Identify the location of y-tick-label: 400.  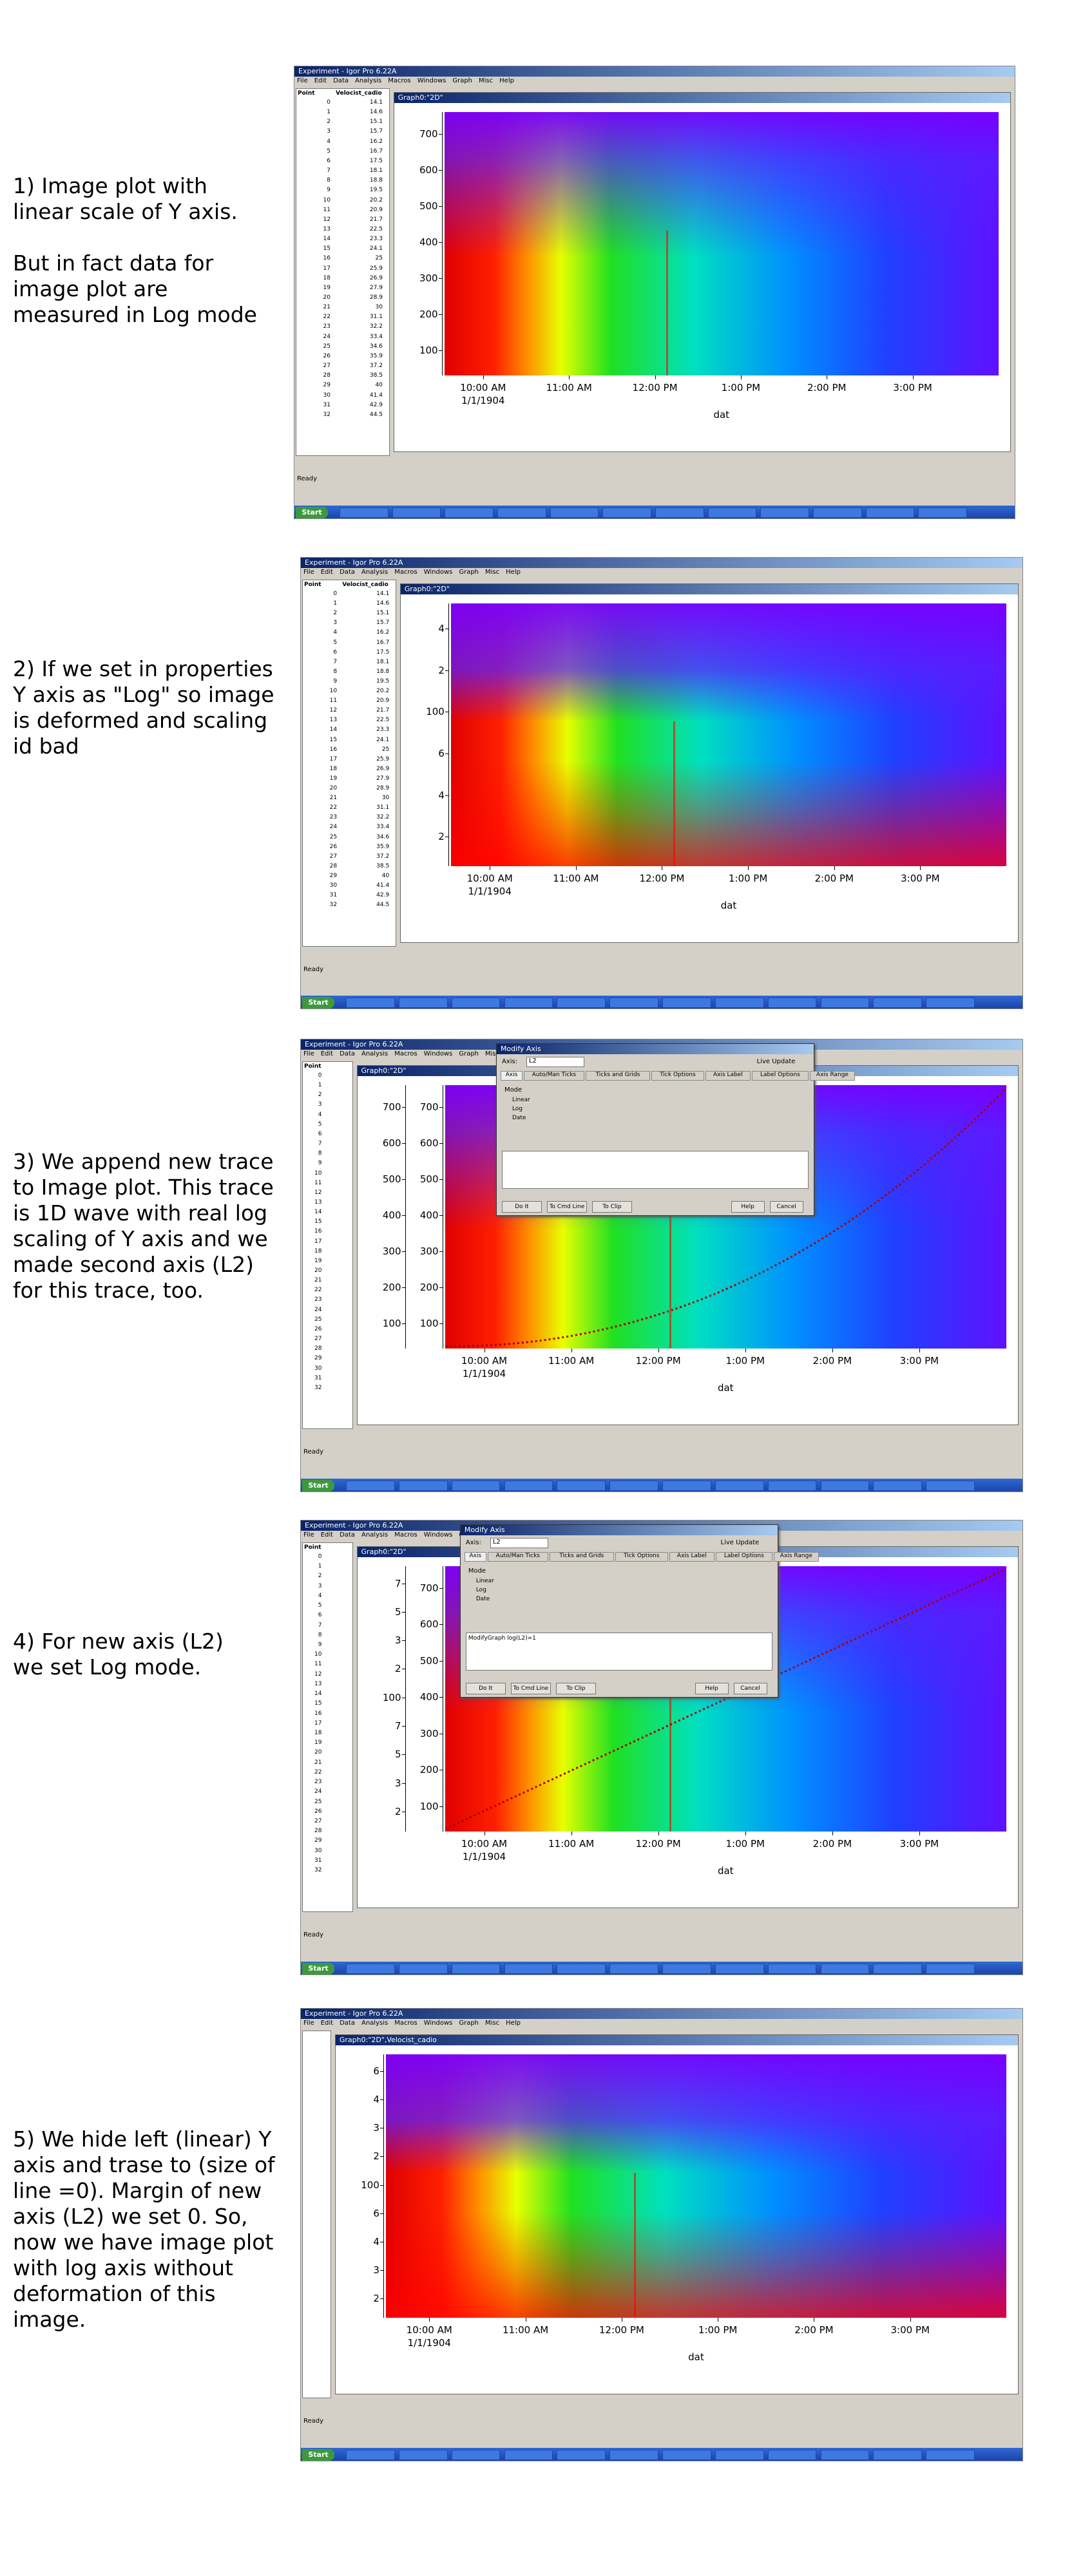
(429, 1215).